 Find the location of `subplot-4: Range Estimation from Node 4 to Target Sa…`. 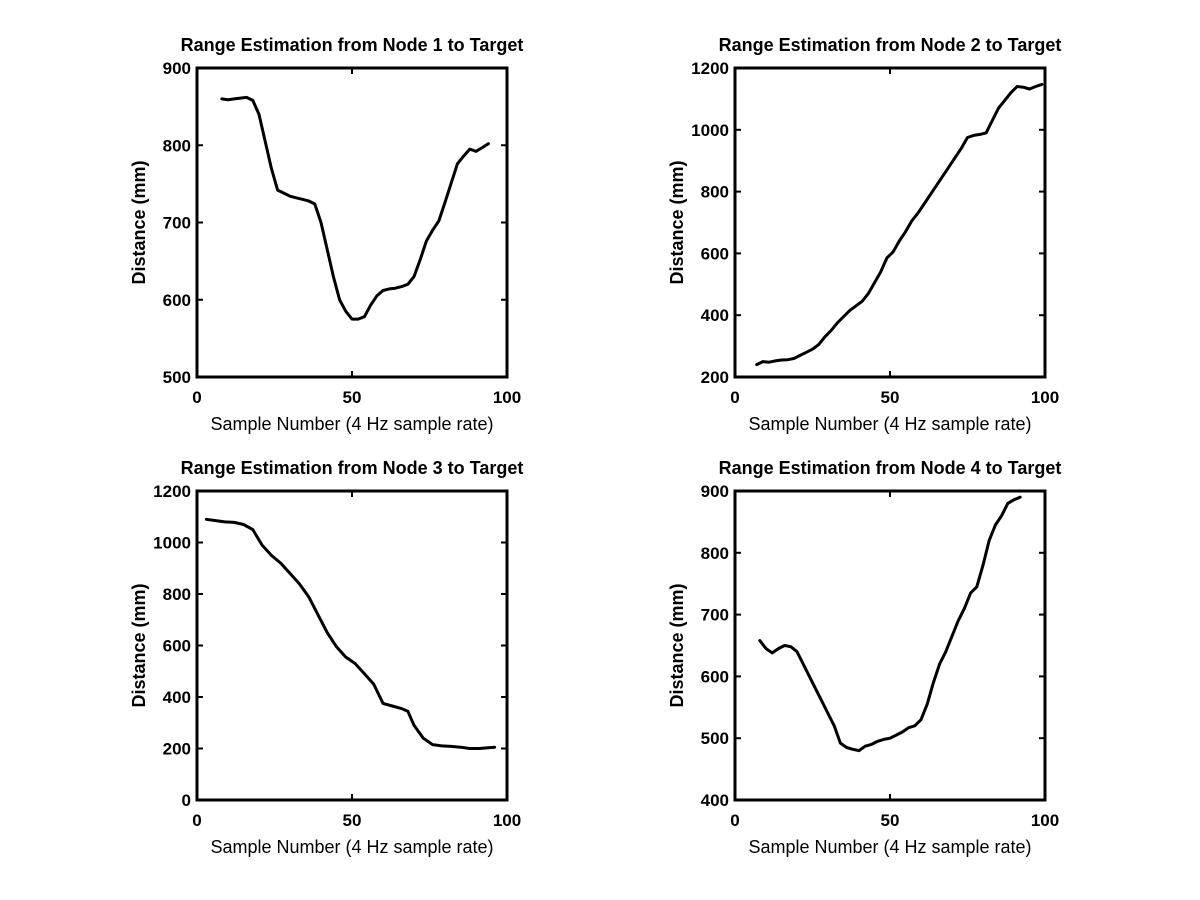

subplot-4: Range Estimation from Node 4 to Target Sa… is located at coordinates (864, 657).